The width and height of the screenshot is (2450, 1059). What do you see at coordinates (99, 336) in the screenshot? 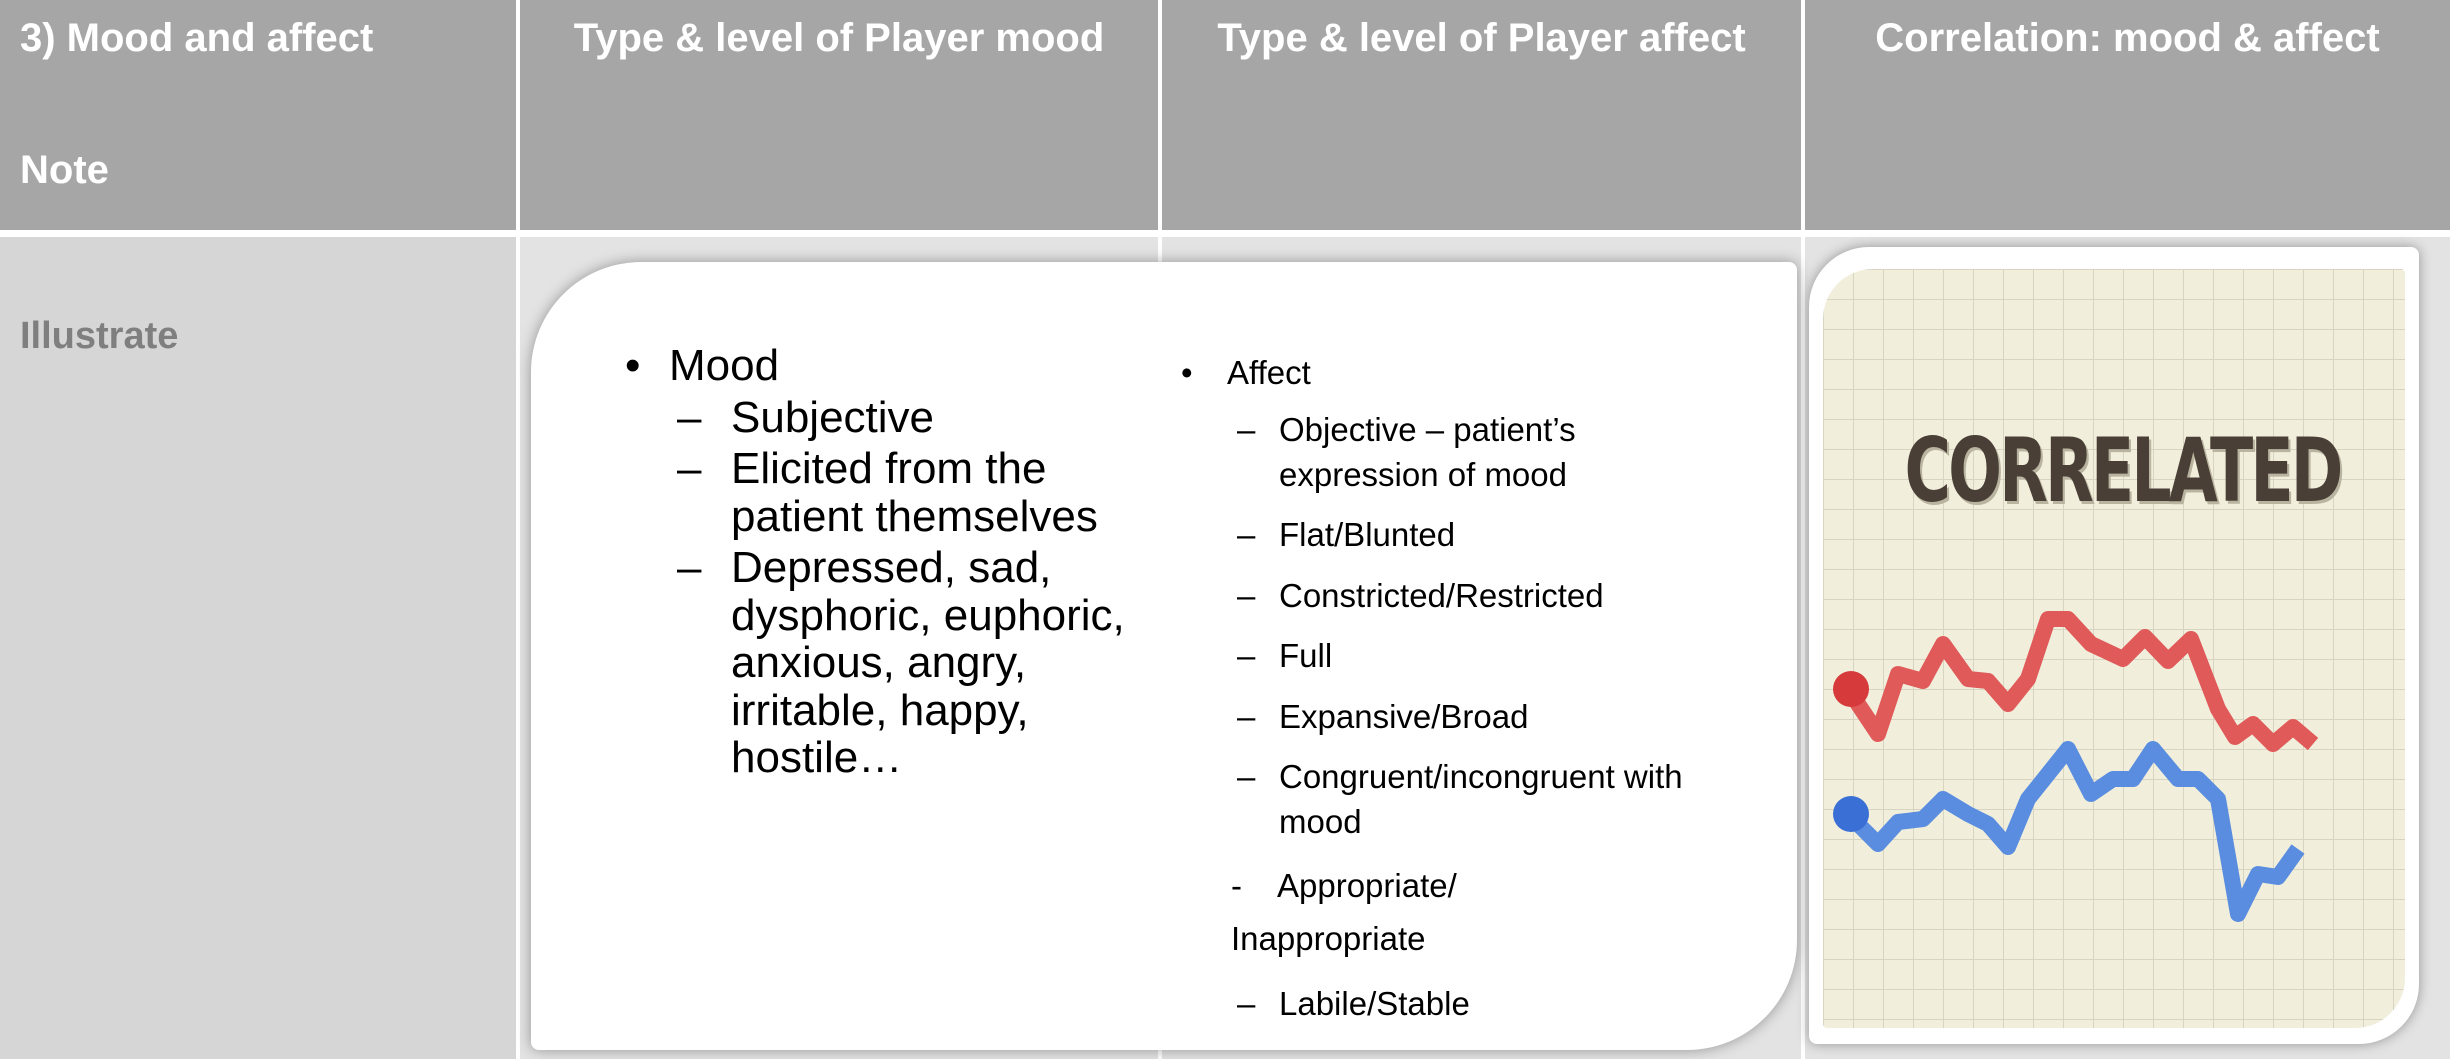
I see `row-label: Illustrate` at bounding box center [99, 336].